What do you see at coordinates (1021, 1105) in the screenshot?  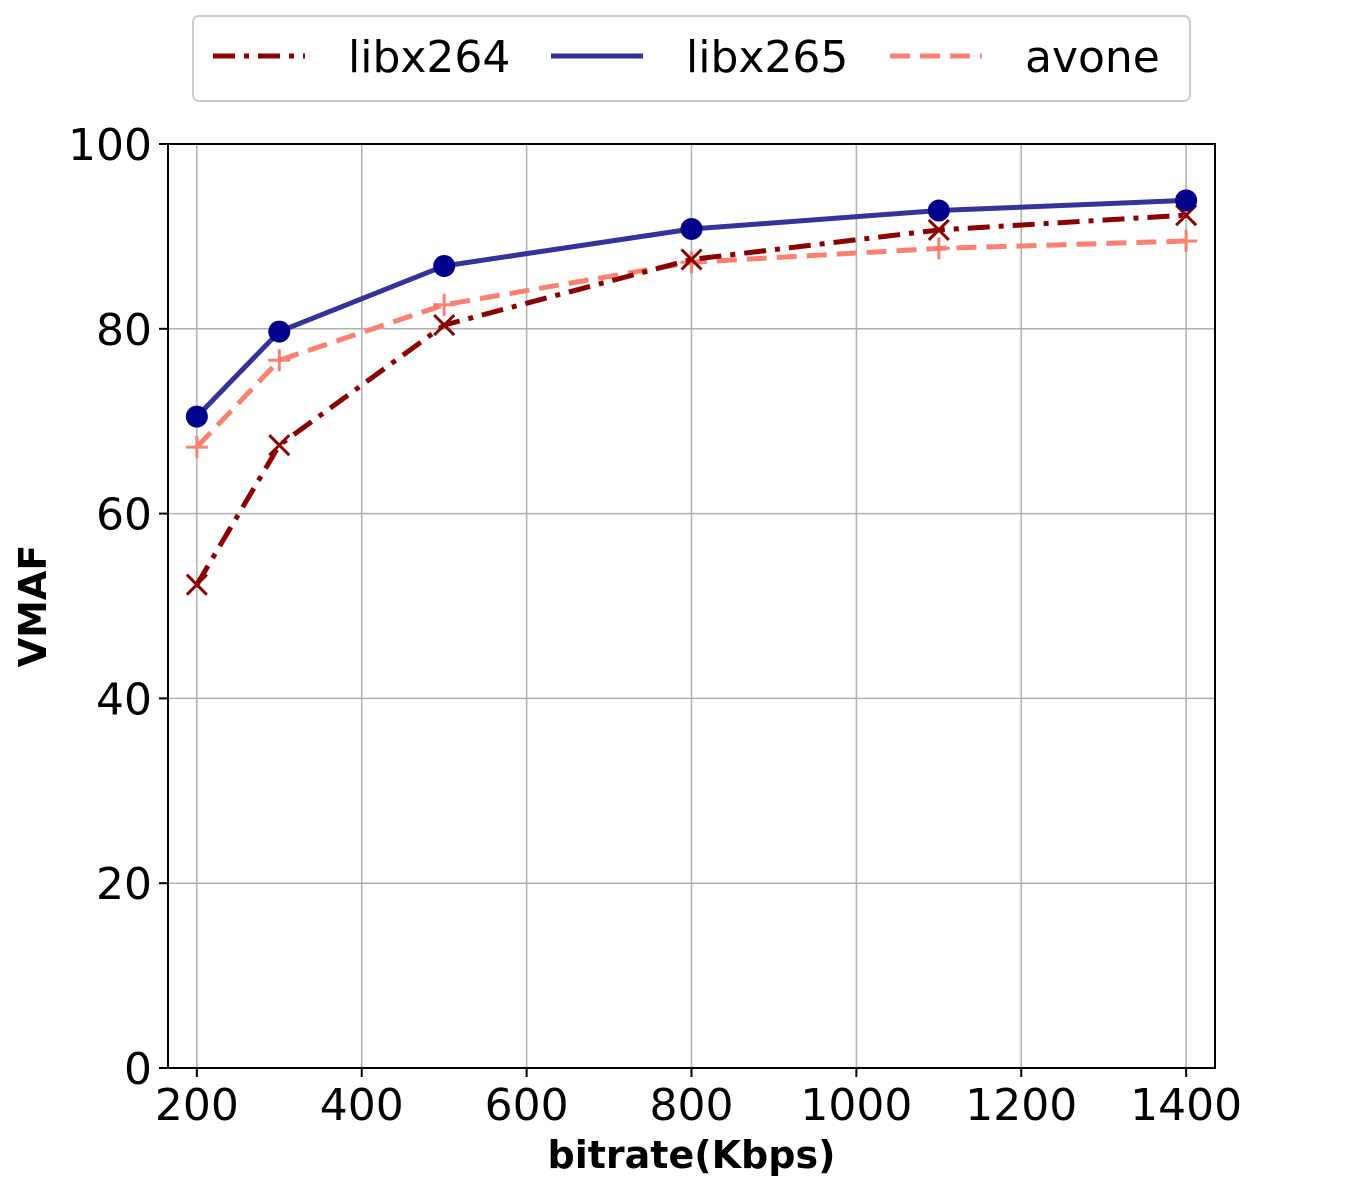 I see `x-tick-label: 1200` at bounding box center [1021, 1105].